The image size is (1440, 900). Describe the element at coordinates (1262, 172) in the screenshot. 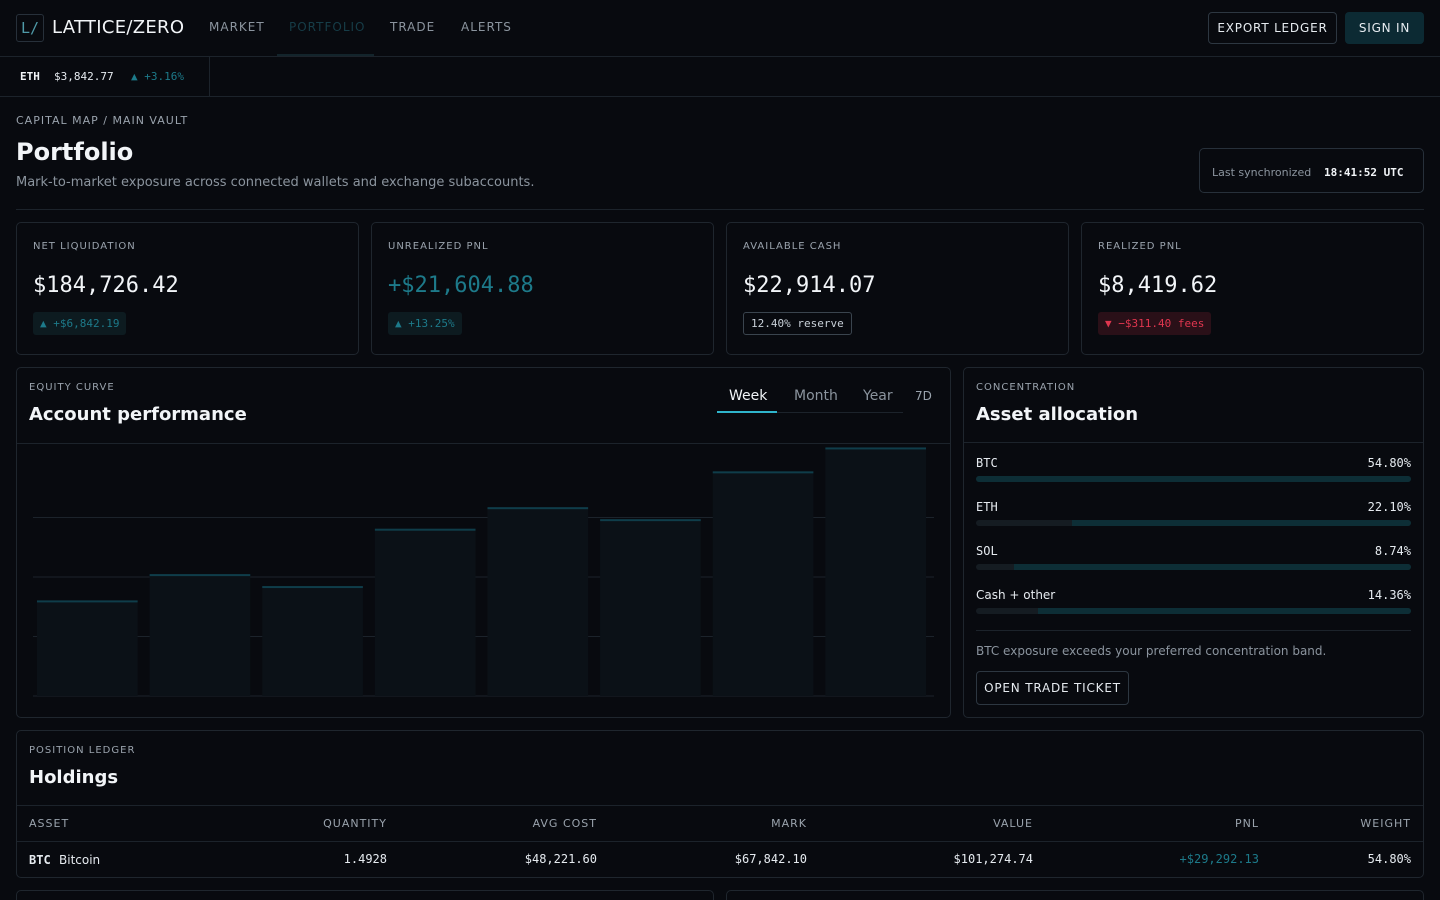

I see `sync-label: Last synchronized` at that location.